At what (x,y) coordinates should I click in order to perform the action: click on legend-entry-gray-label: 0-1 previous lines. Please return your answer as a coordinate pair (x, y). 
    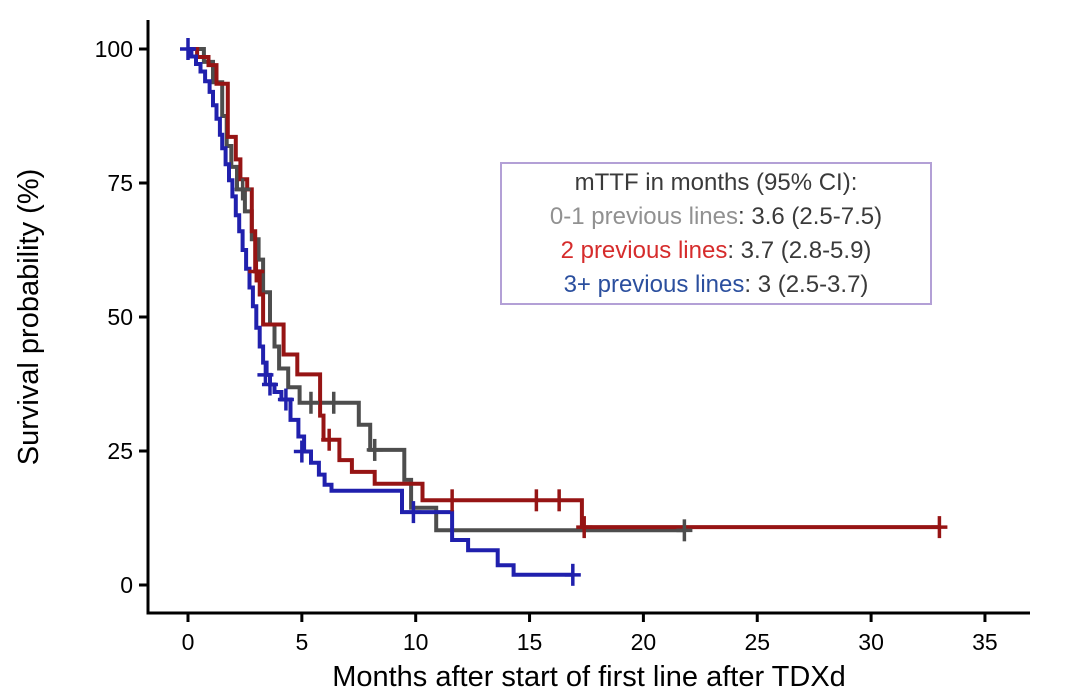
    Looking at the image, I should click on (644, 216).